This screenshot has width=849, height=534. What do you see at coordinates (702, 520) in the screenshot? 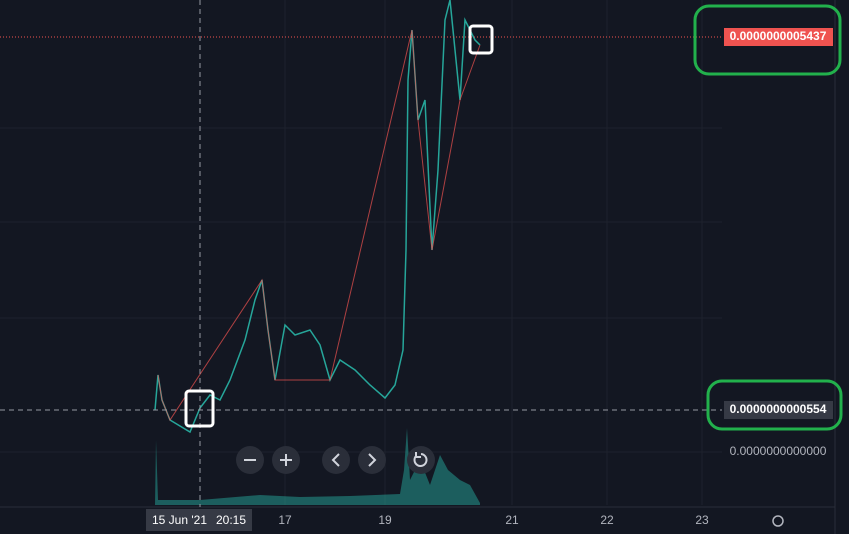
I see `time-label: 23` at bounding box center [702, 520].